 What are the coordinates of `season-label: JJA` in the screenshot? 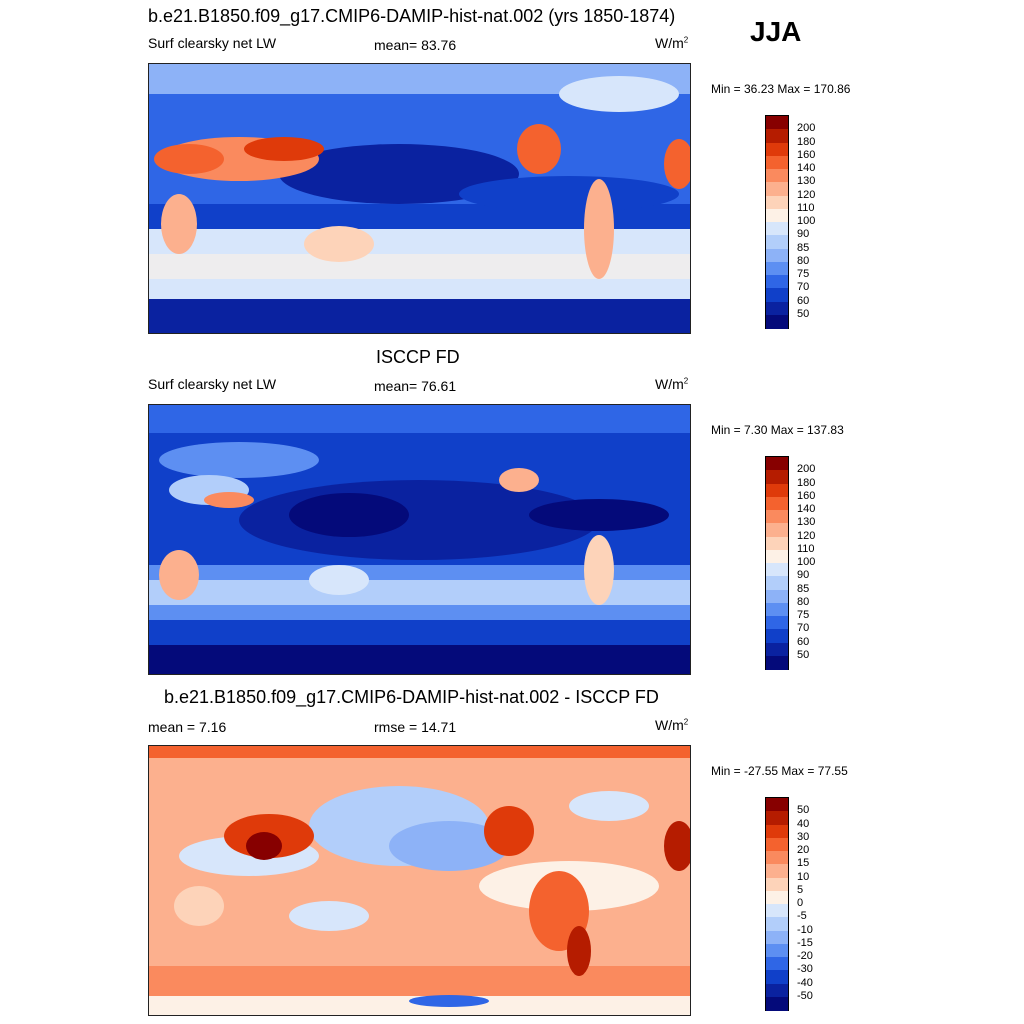 It's located at (776, 31).